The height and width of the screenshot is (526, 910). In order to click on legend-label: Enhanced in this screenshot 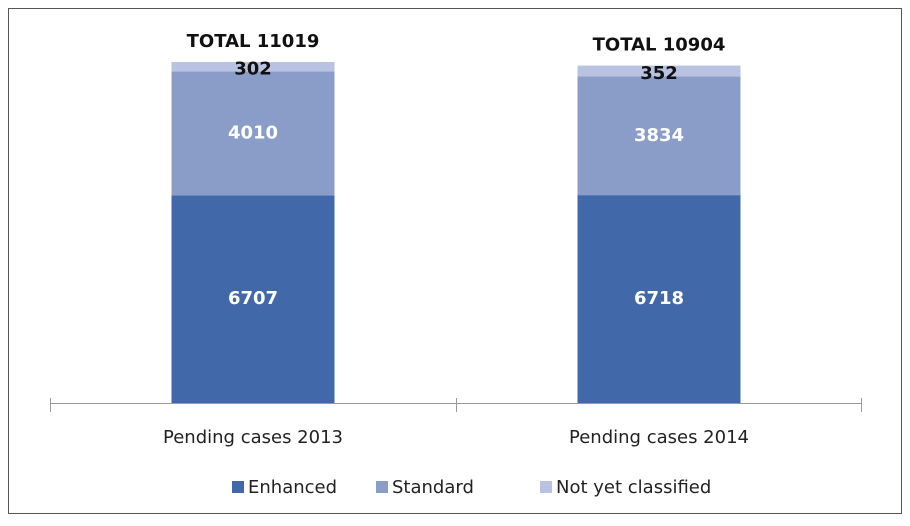, I will do `click(292, 487)`.